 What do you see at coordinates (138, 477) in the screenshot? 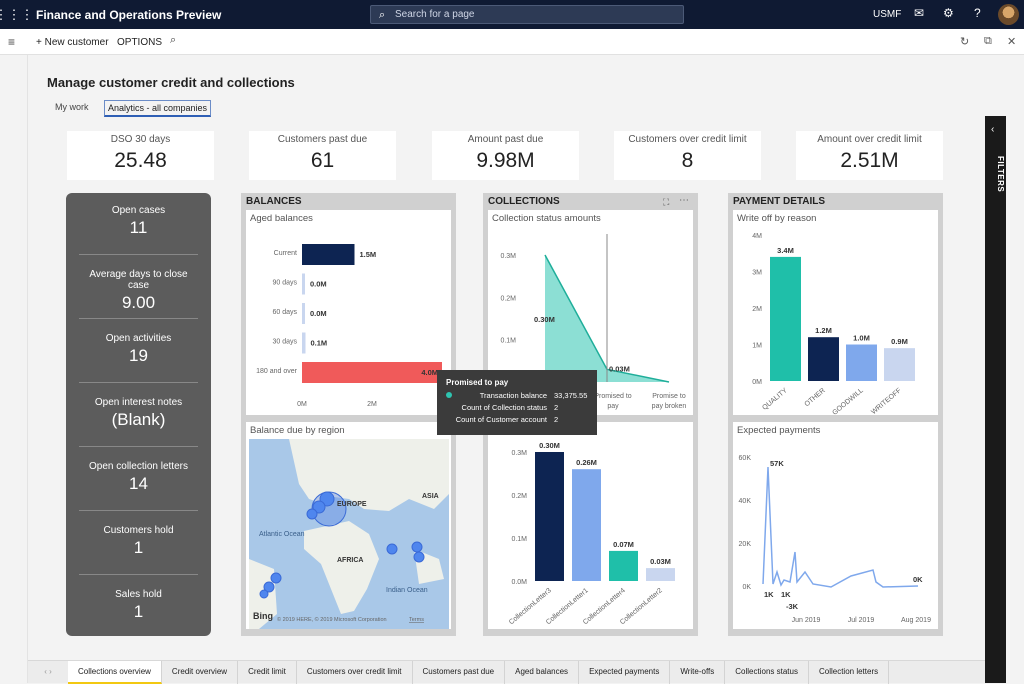
I see `stat-open-collection-letters: Open collection letters 14` at bounding box center [138, 477].